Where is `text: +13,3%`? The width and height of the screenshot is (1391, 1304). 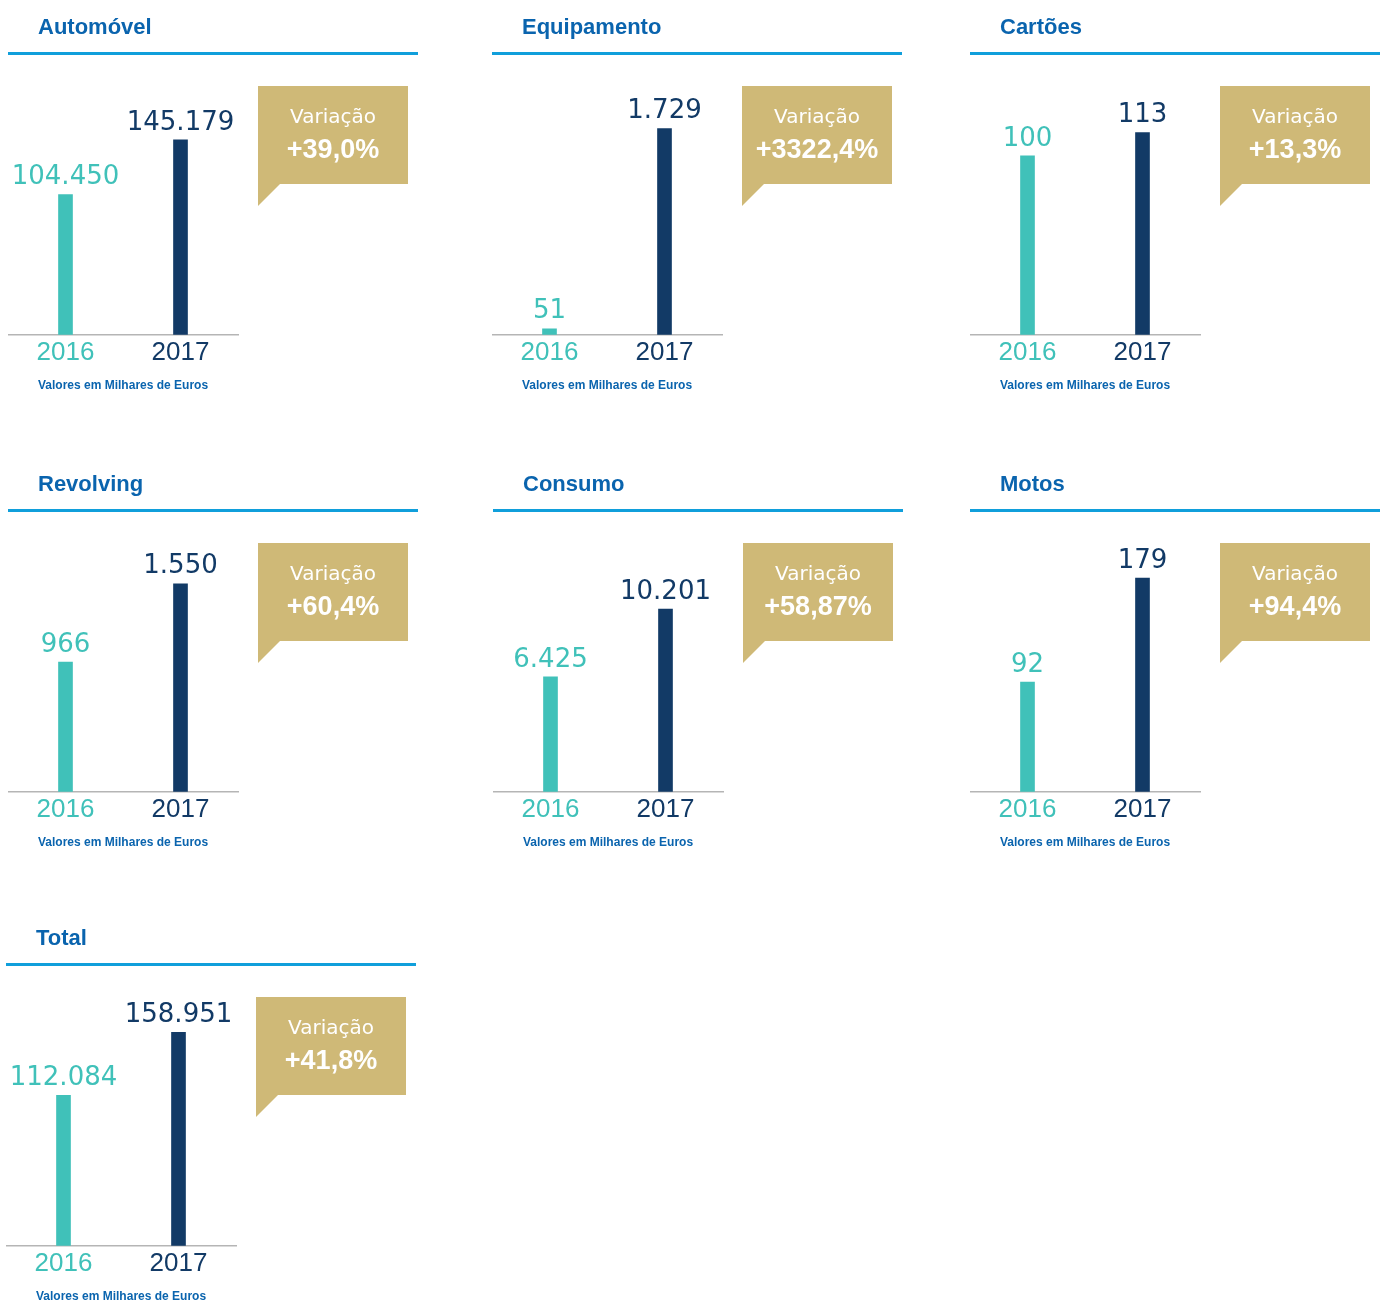 text: +13,3% is located at coordinates (1295, 149).